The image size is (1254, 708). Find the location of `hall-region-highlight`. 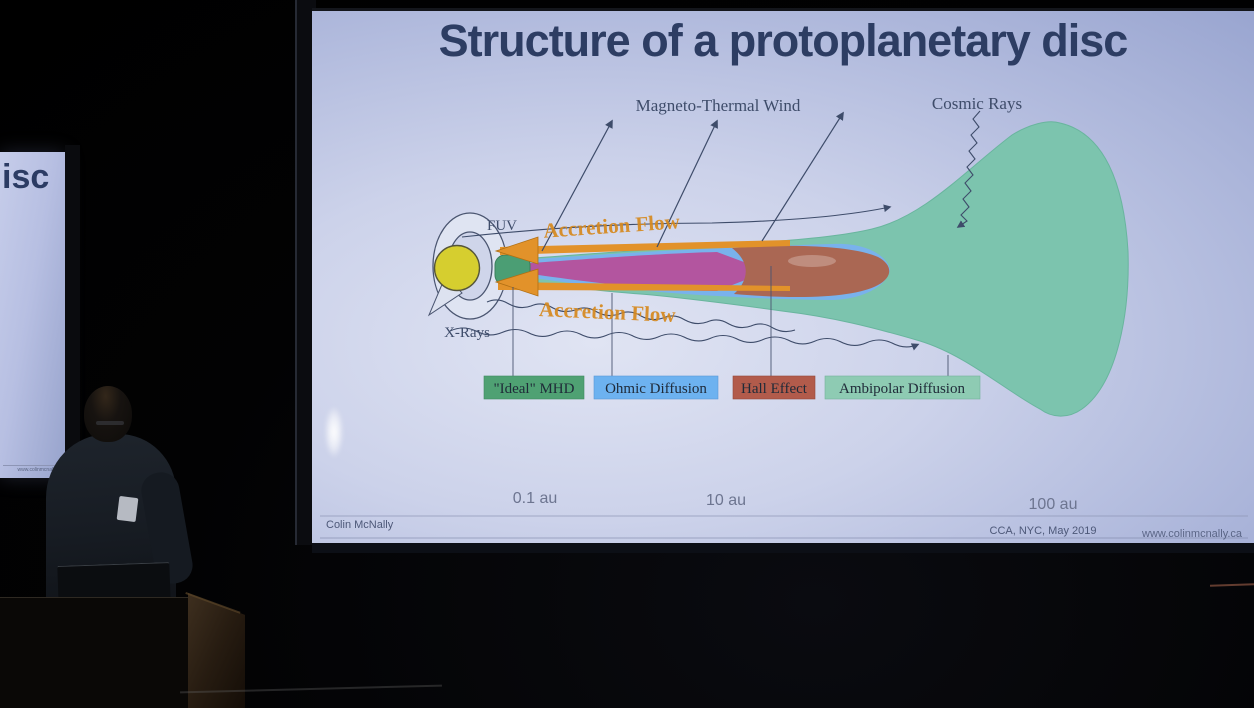

hall-region-highlight is located at coordinates (812, 261).